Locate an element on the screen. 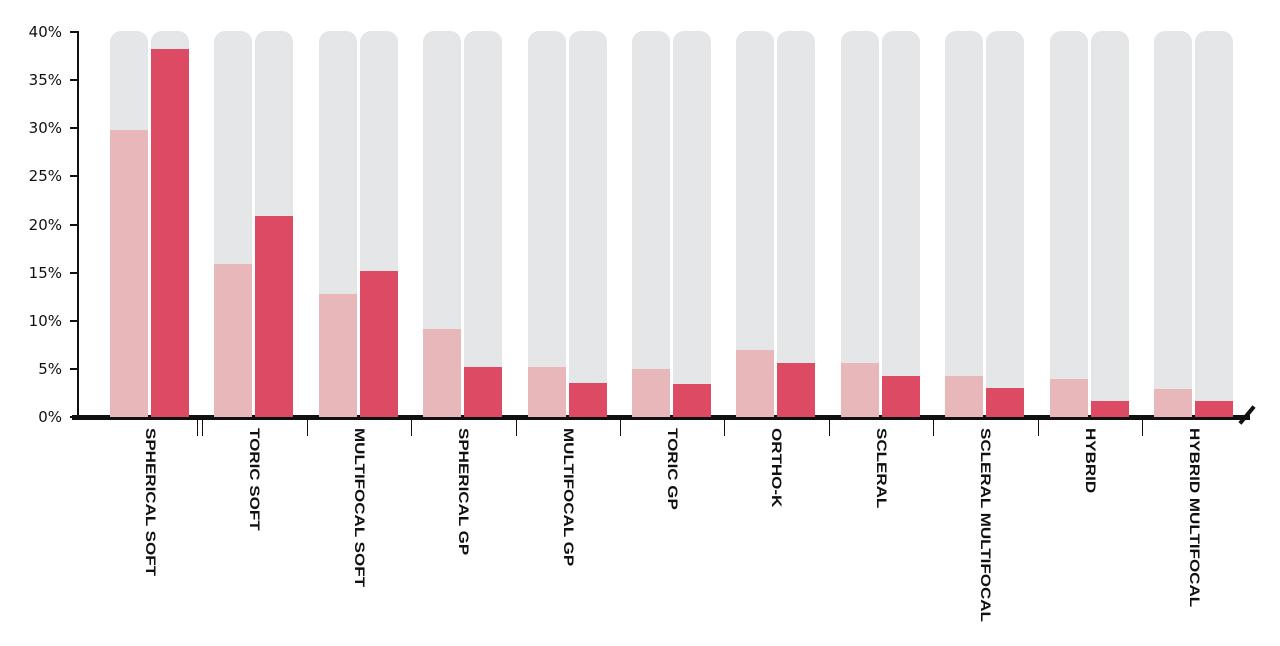  y-tick-label: 0% is located at coordinates (50, 417).